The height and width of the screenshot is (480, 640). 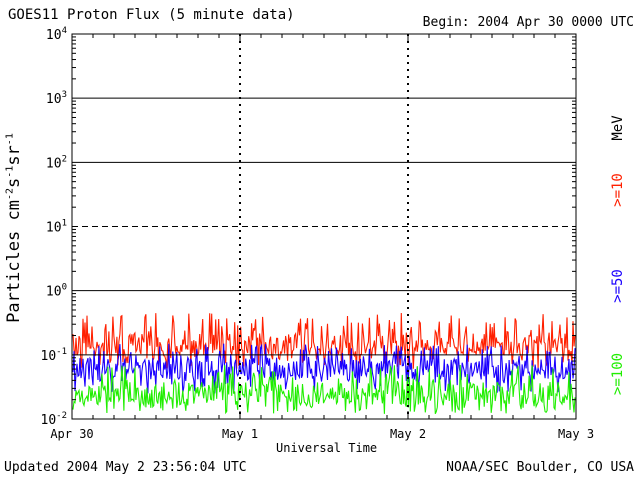 What do you see at coordinates (71, 434) in the screenshot?
I see `x-tick-label: Apr 30` at bounding box center [71, 434].